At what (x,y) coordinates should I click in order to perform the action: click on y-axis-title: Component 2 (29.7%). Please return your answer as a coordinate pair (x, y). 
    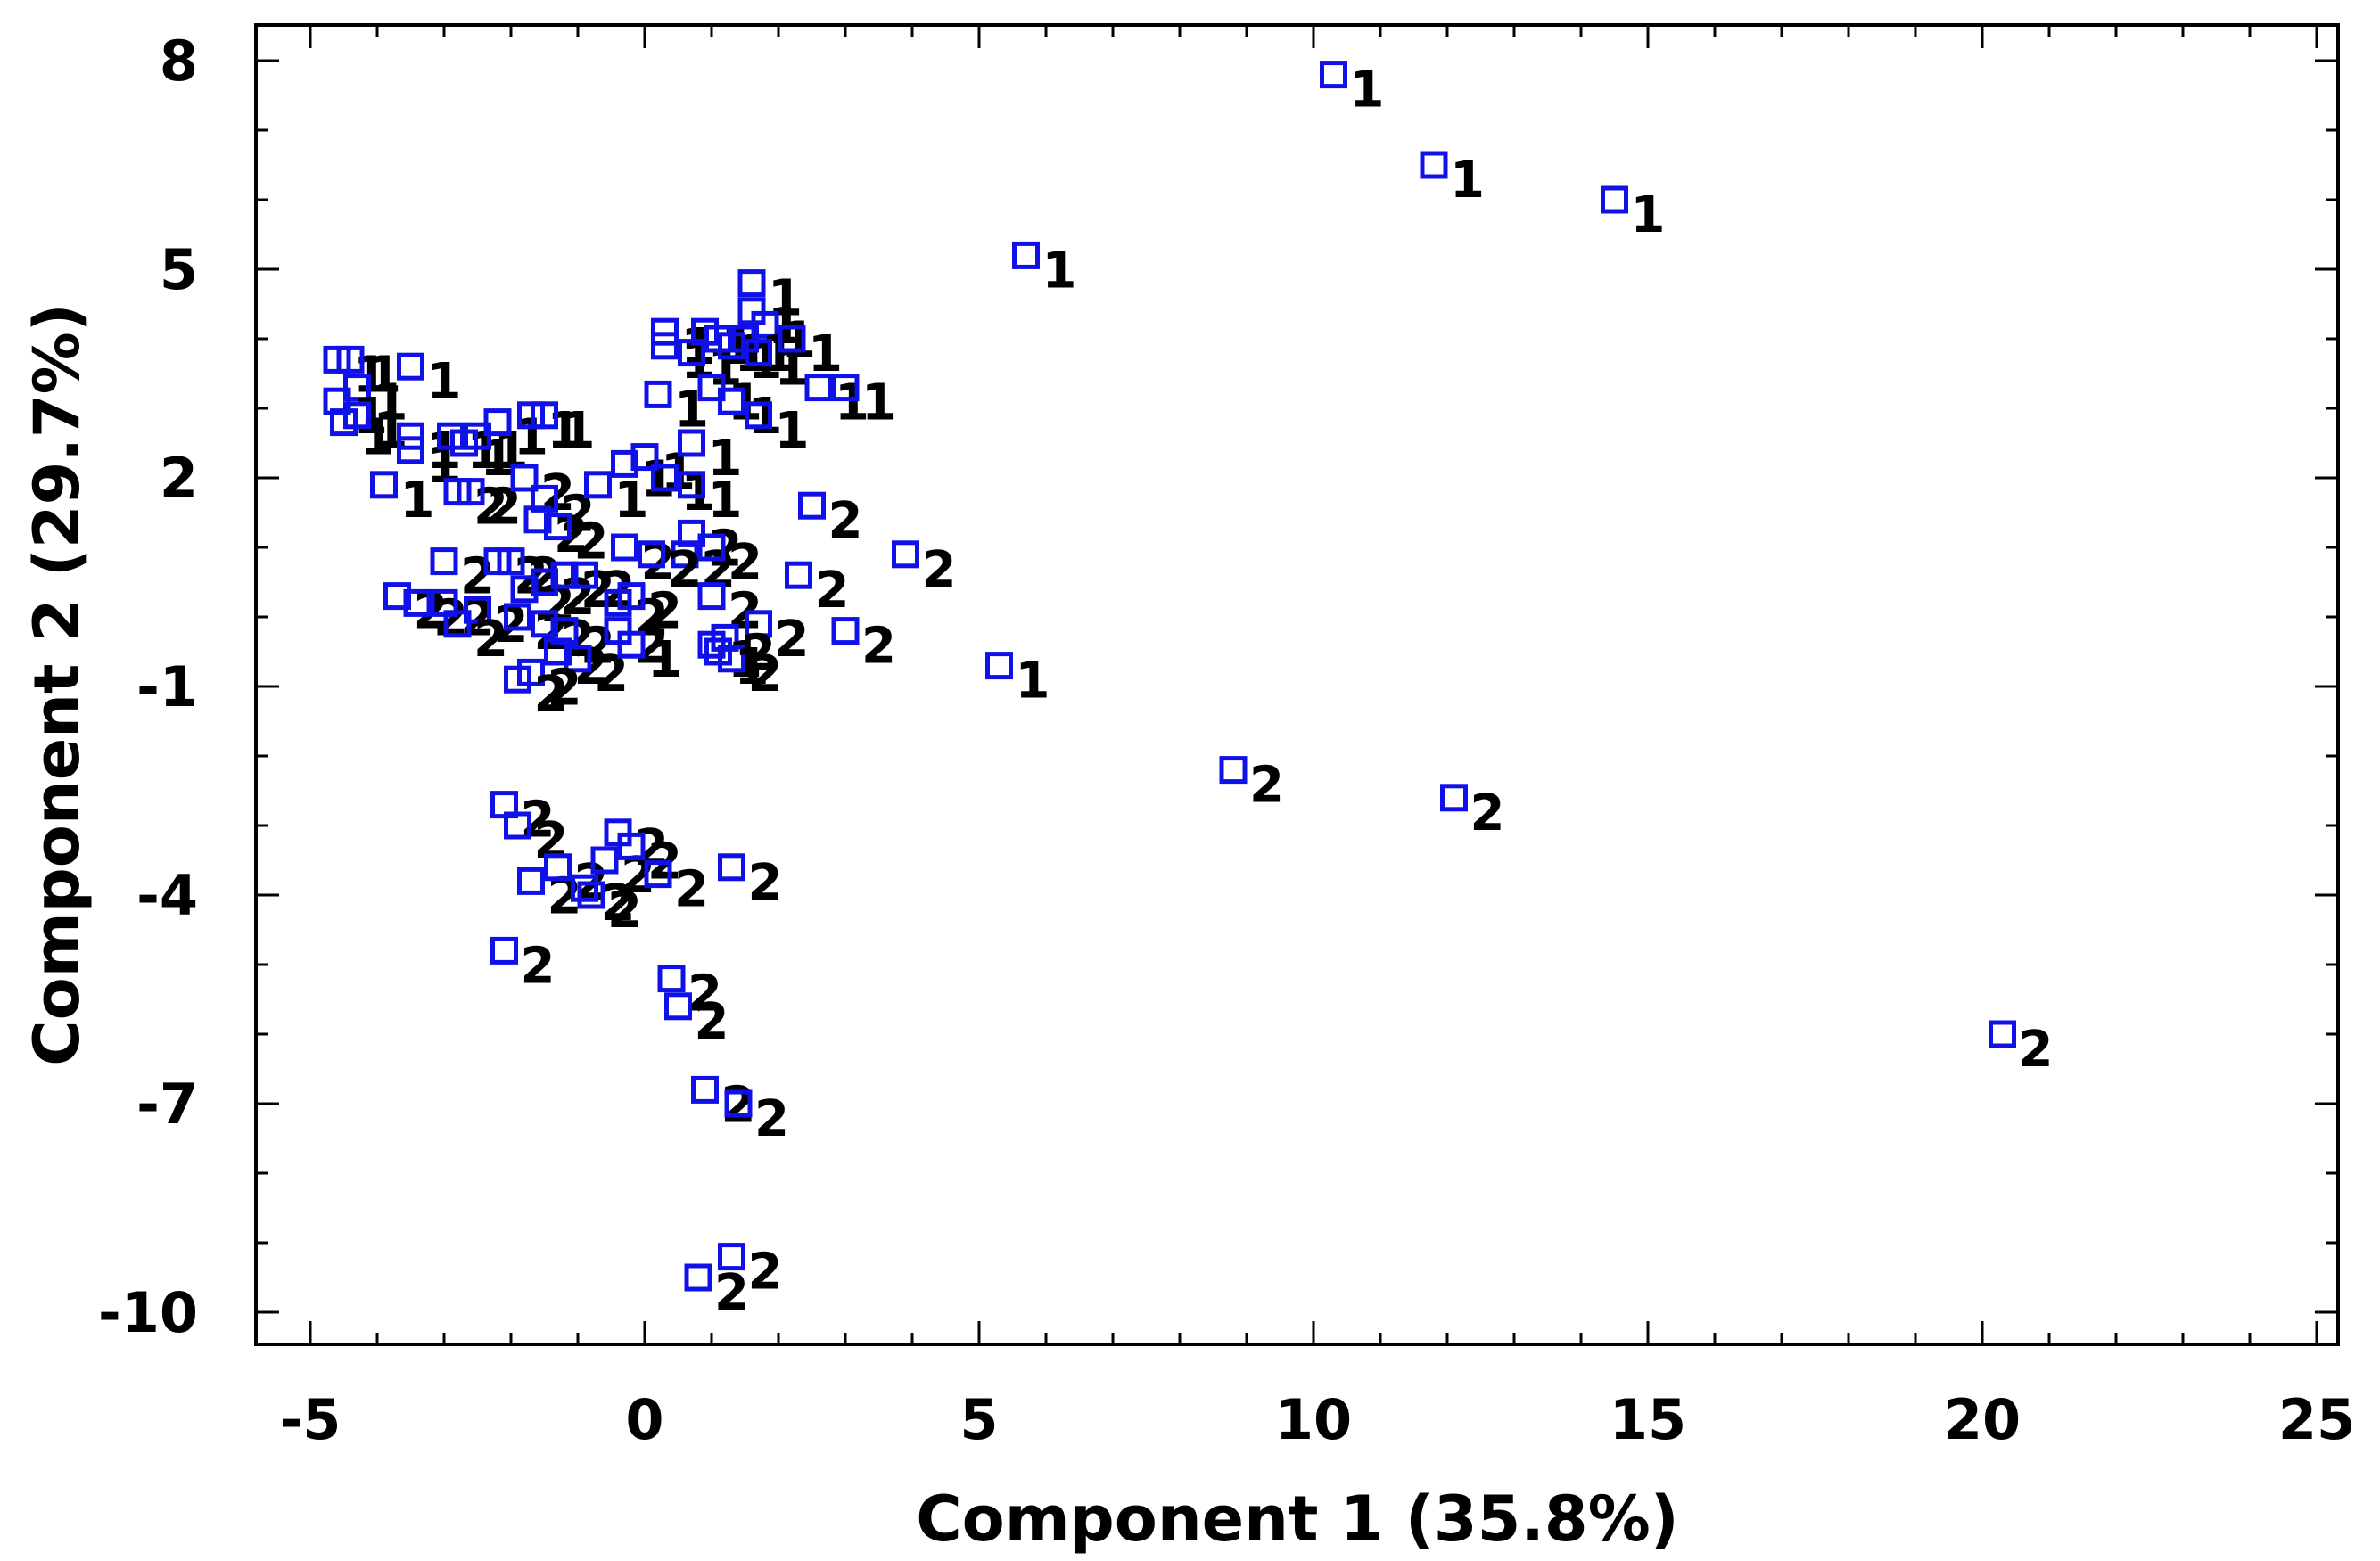
    Looking at the image, I should click on (58, 684).